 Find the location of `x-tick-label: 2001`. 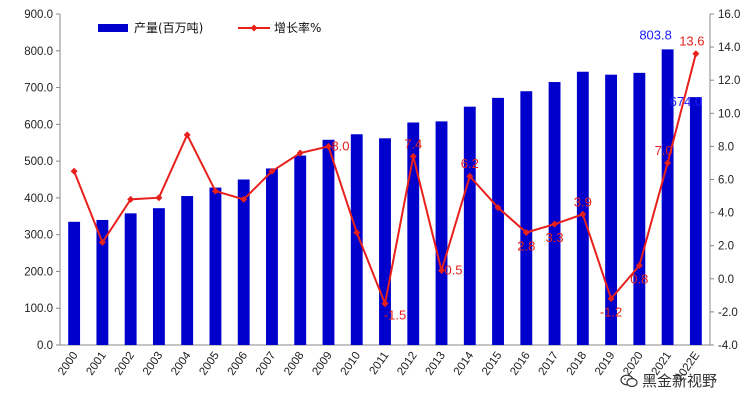

x-tick-label: 2001 is located at coordinates (96, 364).